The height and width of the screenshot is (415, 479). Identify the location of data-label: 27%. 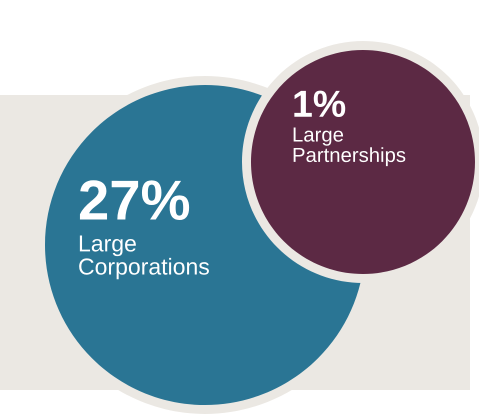
(135, 200).